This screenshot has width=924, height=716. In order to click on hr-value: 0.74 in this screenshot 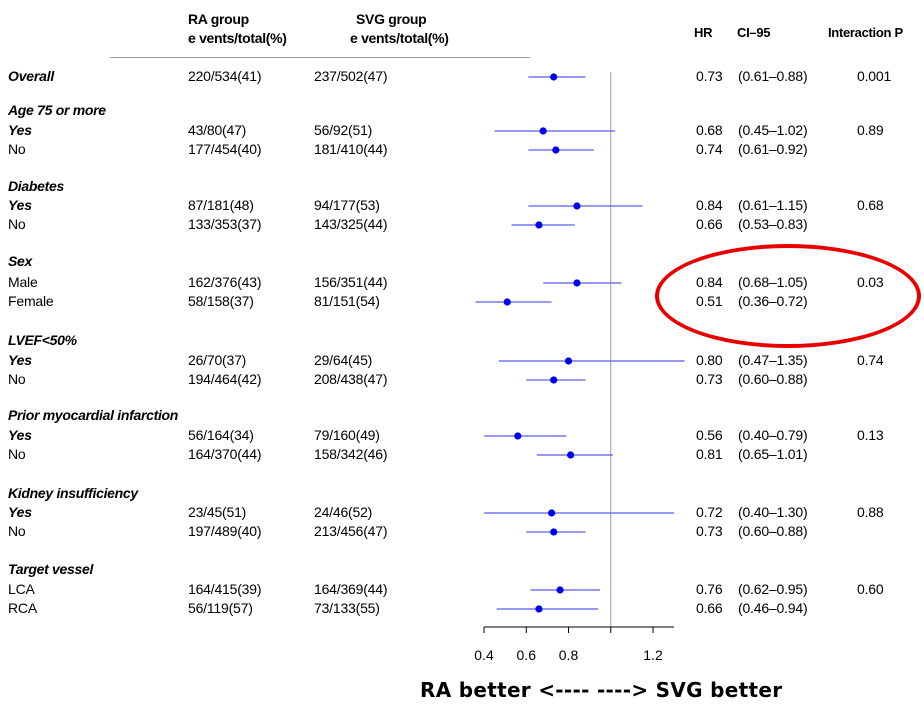, I will do `click(709, 149)`.